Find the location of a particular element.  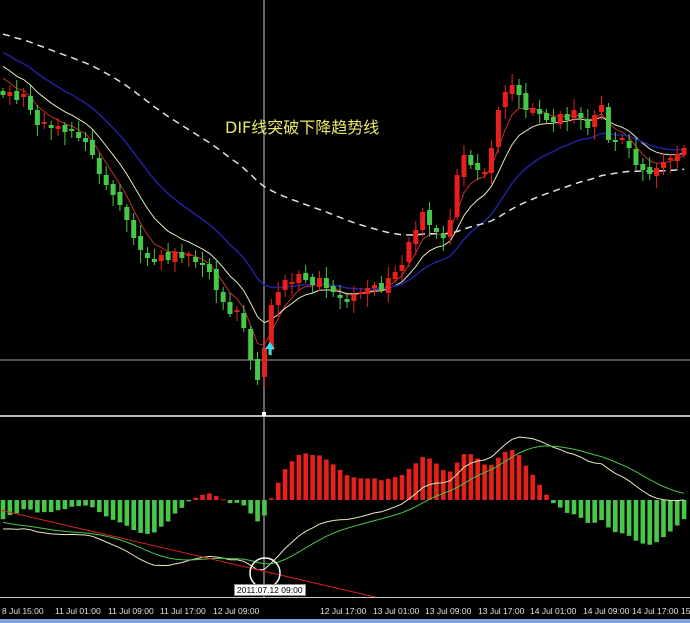

scrollbar is located at coordinates (345, 621).